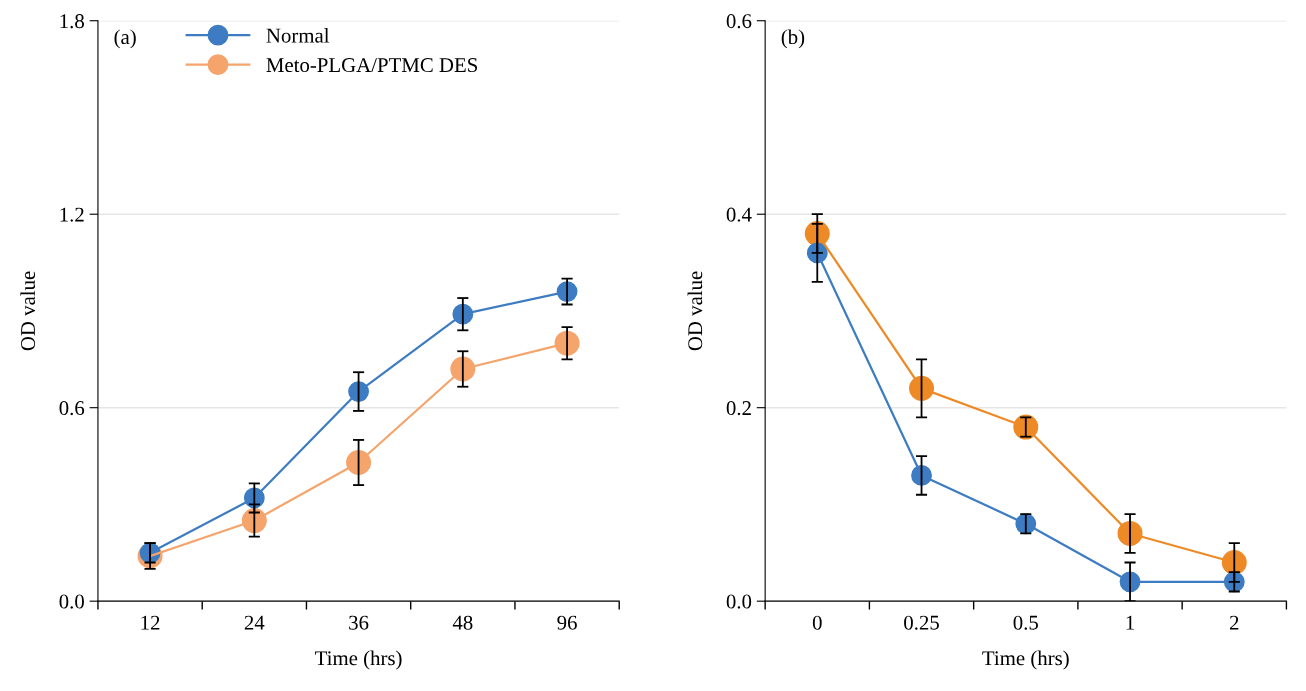  What do you see at coordinates (738, 408) in the screenshot?
I see `y-tick-label: 0.2` at bounding box center [738, 408].